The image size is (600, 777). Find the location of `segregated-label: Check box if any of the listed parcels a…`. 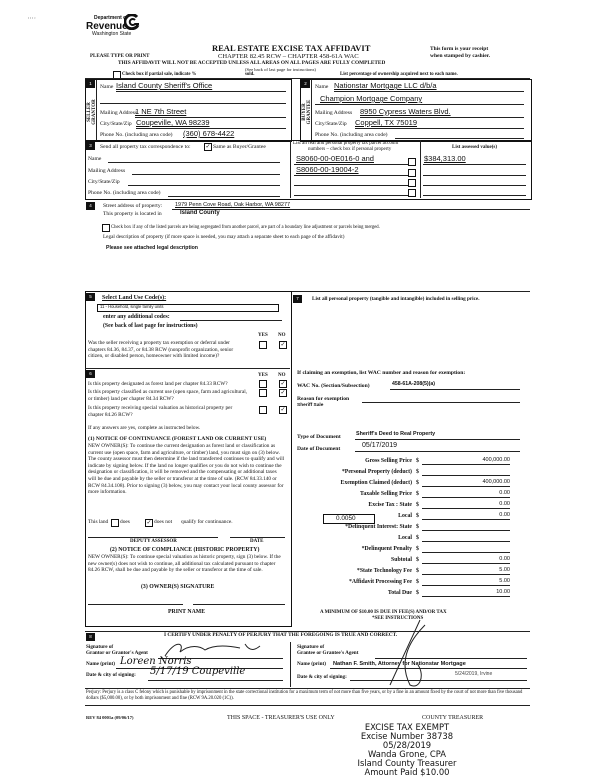

segregated-label: Check box if any of the listed parcels a… is located at coordinates (245, 227).